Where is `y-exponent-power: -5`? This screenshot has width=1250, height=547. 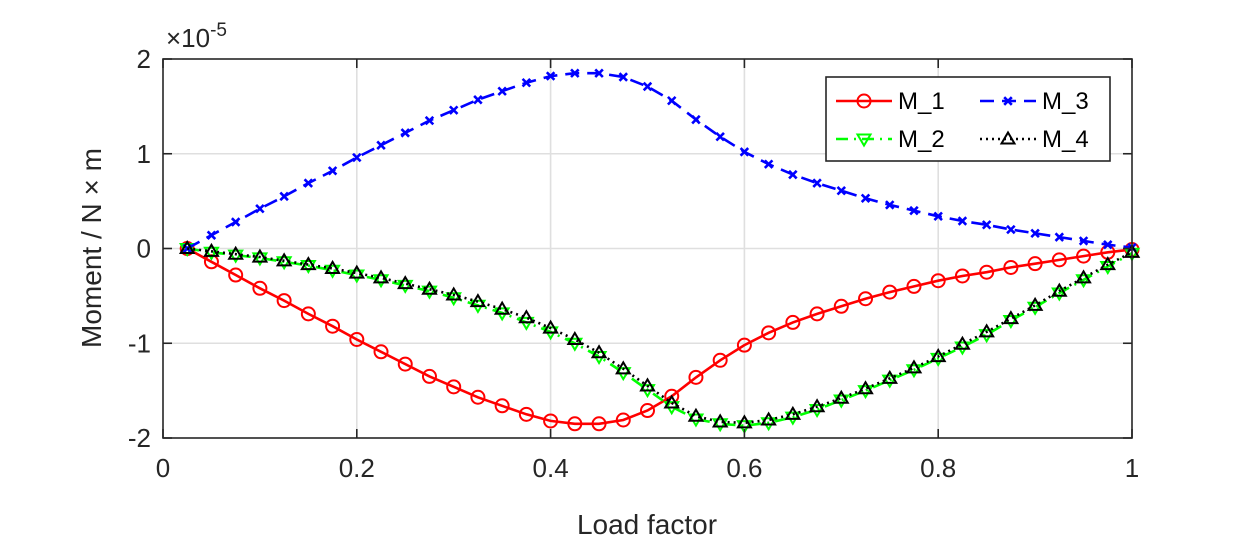 y-exponent-power: -5 is located at coordinates (218, 30).